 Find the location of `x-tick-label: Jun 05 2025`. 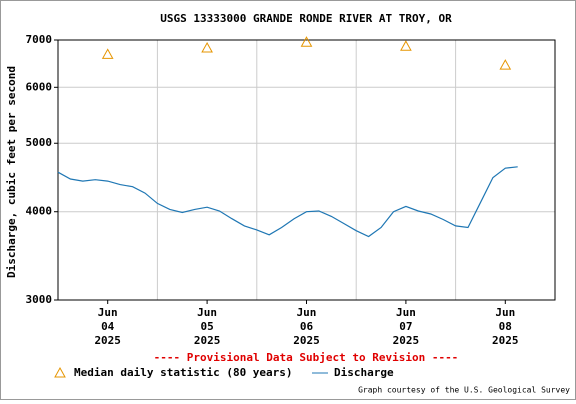

x-tick-label: Jun 05 2025 is located at coordinates (207, 326).